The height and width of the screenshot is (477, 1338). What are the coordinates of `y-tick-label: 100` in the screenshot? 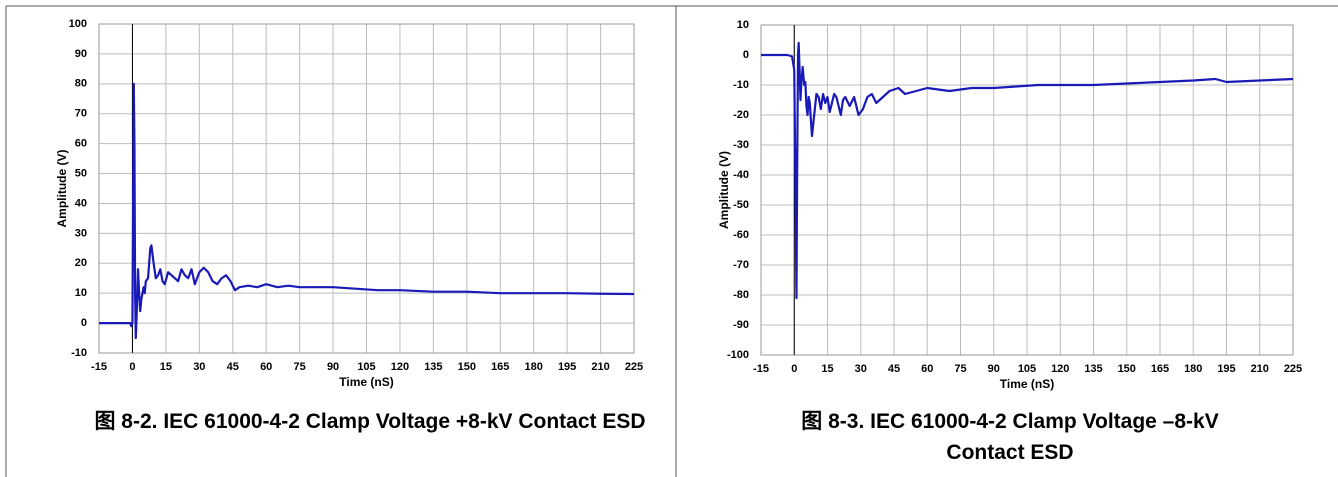 It's located at (78, 24).